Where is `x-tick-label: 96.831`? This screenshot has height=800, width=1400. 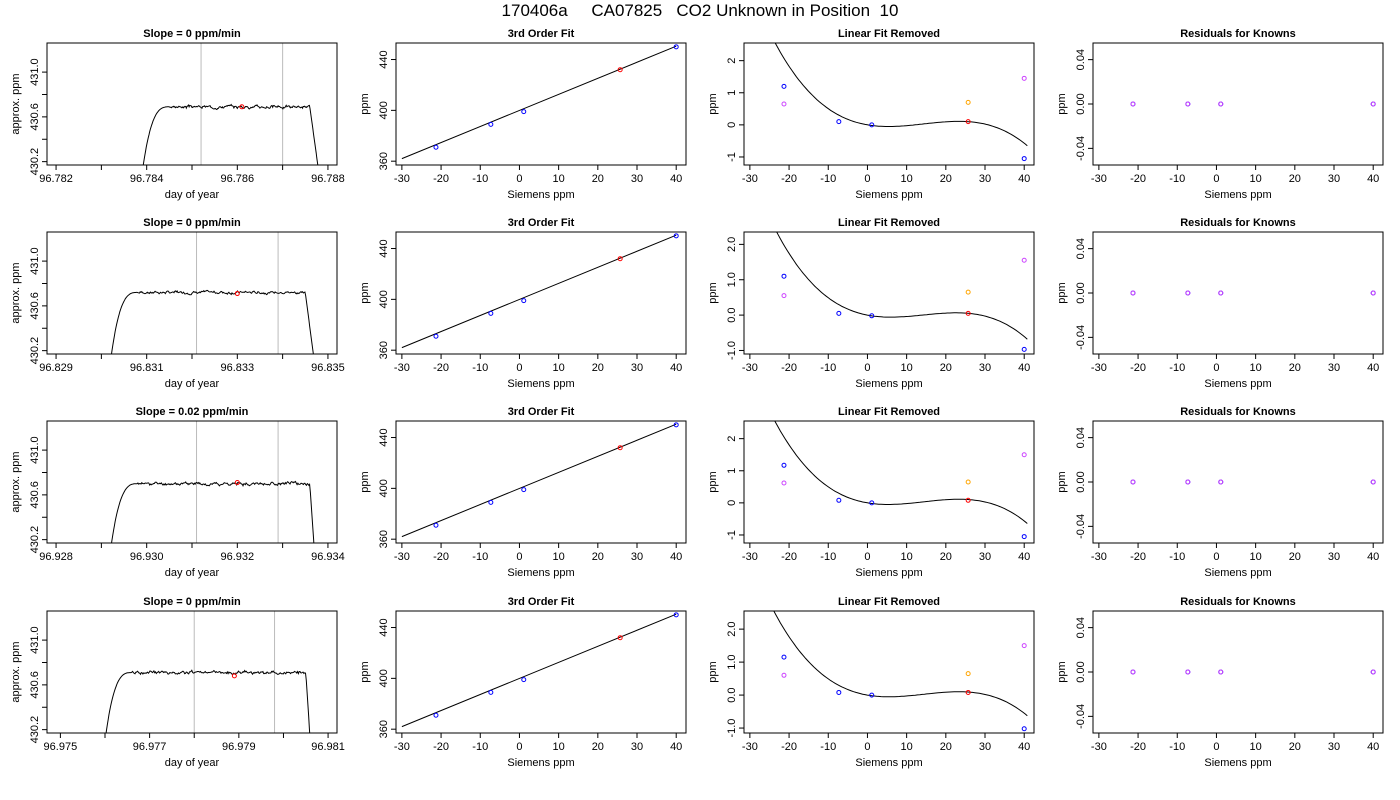 x-tick-label: 96.831 is located at coordinates (147, 368).